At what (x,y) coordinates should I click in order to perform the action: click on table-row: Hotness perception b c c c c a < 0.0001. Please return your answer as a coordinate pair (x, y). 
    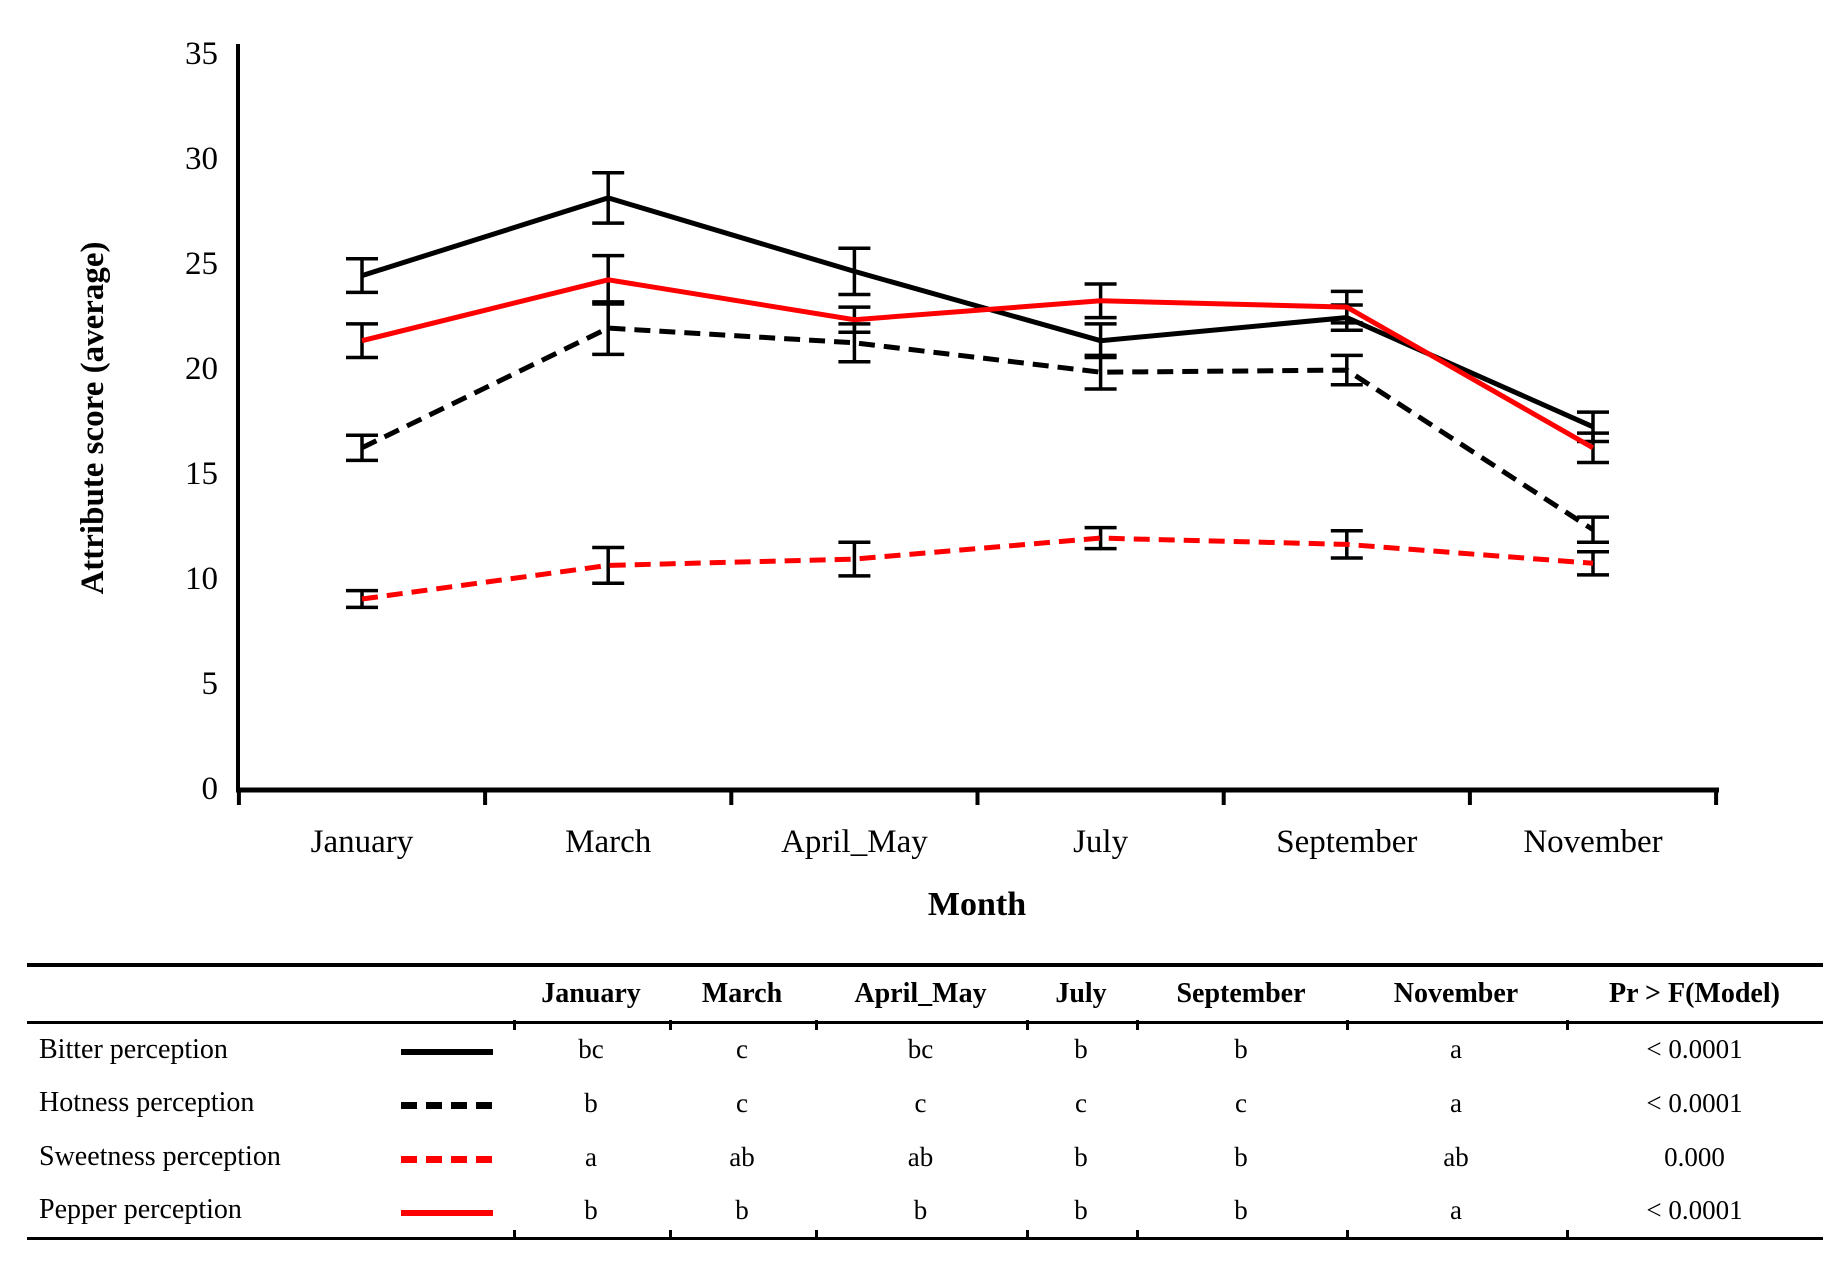
    Looking at the image, I should click on (925, 1103).